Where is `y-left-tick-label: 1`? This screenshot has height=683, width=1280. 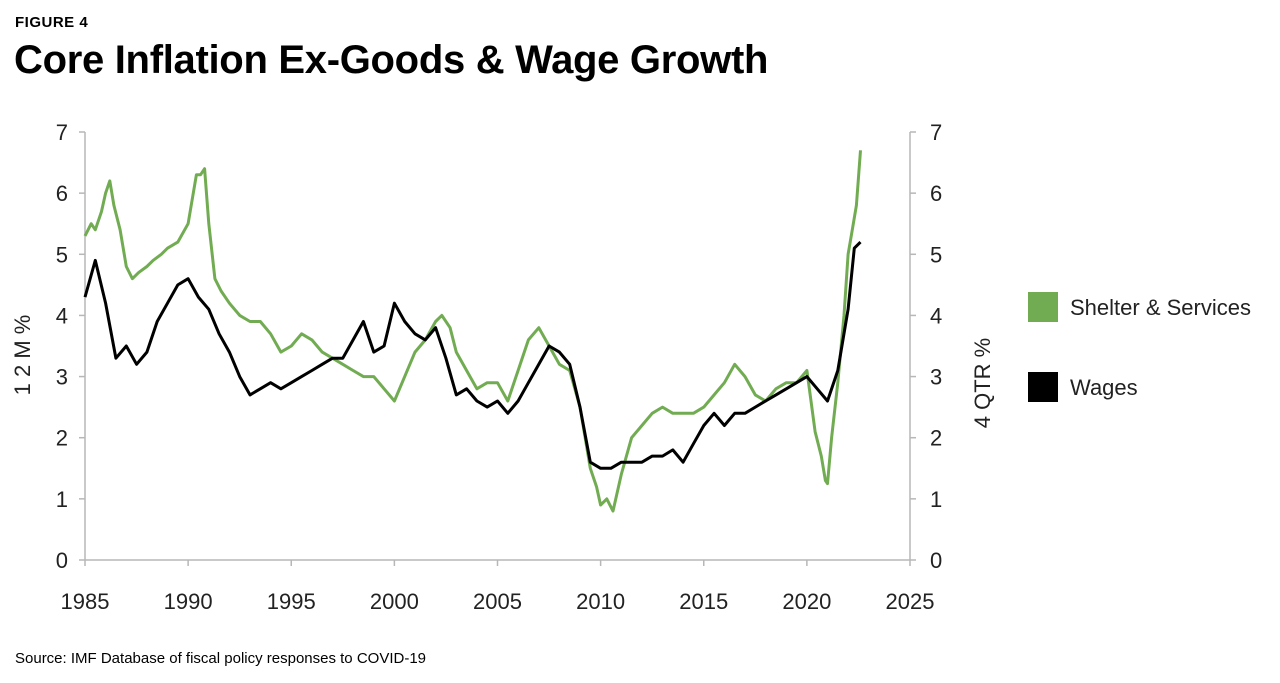 y-left-tick-label: 1 is located at coordinates (62, 499).